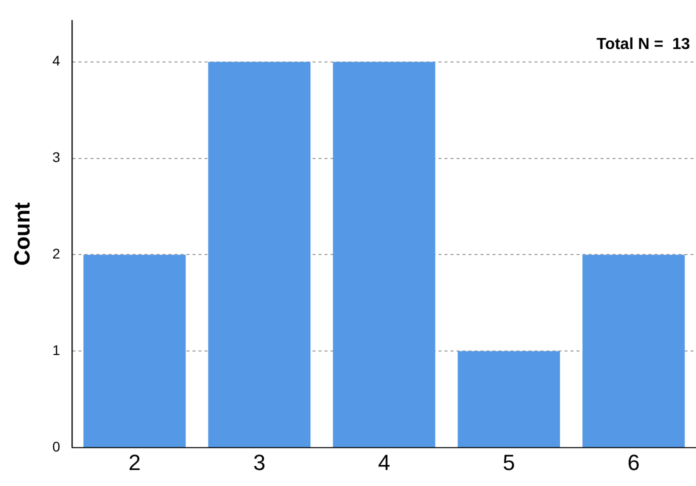 The image size is (696, 486). What do you see at coordinates (508, 462) in the screenshot?
I see `x-tick-label: 5` at bounding box center [508, 462].